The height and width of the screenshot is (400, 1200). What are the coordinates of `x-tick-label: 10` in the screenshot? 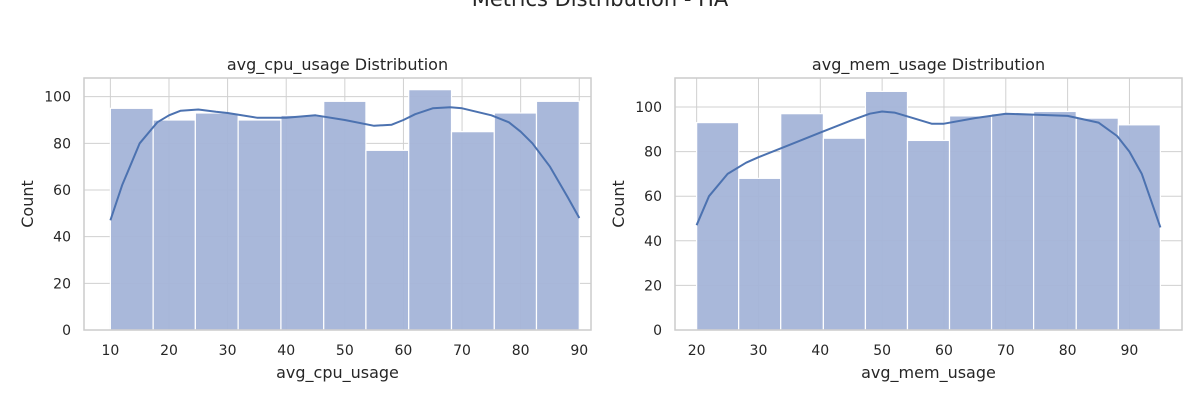 It's located at (110, 351).